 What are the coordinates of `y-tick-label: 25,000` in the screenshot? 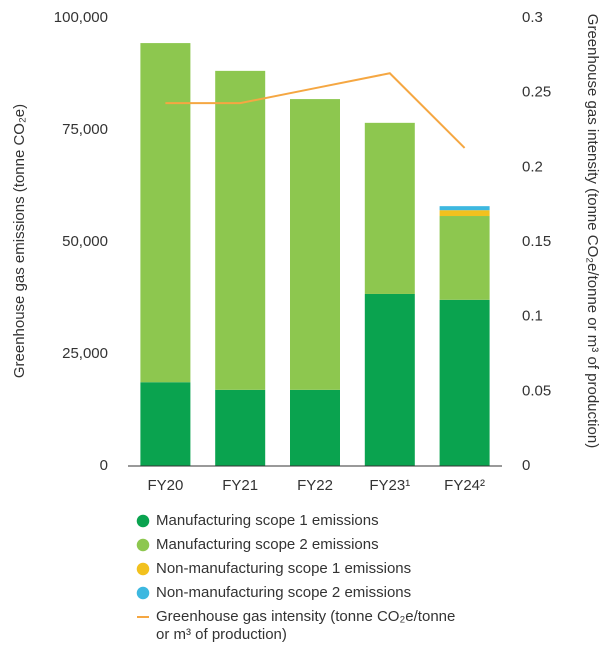 It's located at (85, 353).